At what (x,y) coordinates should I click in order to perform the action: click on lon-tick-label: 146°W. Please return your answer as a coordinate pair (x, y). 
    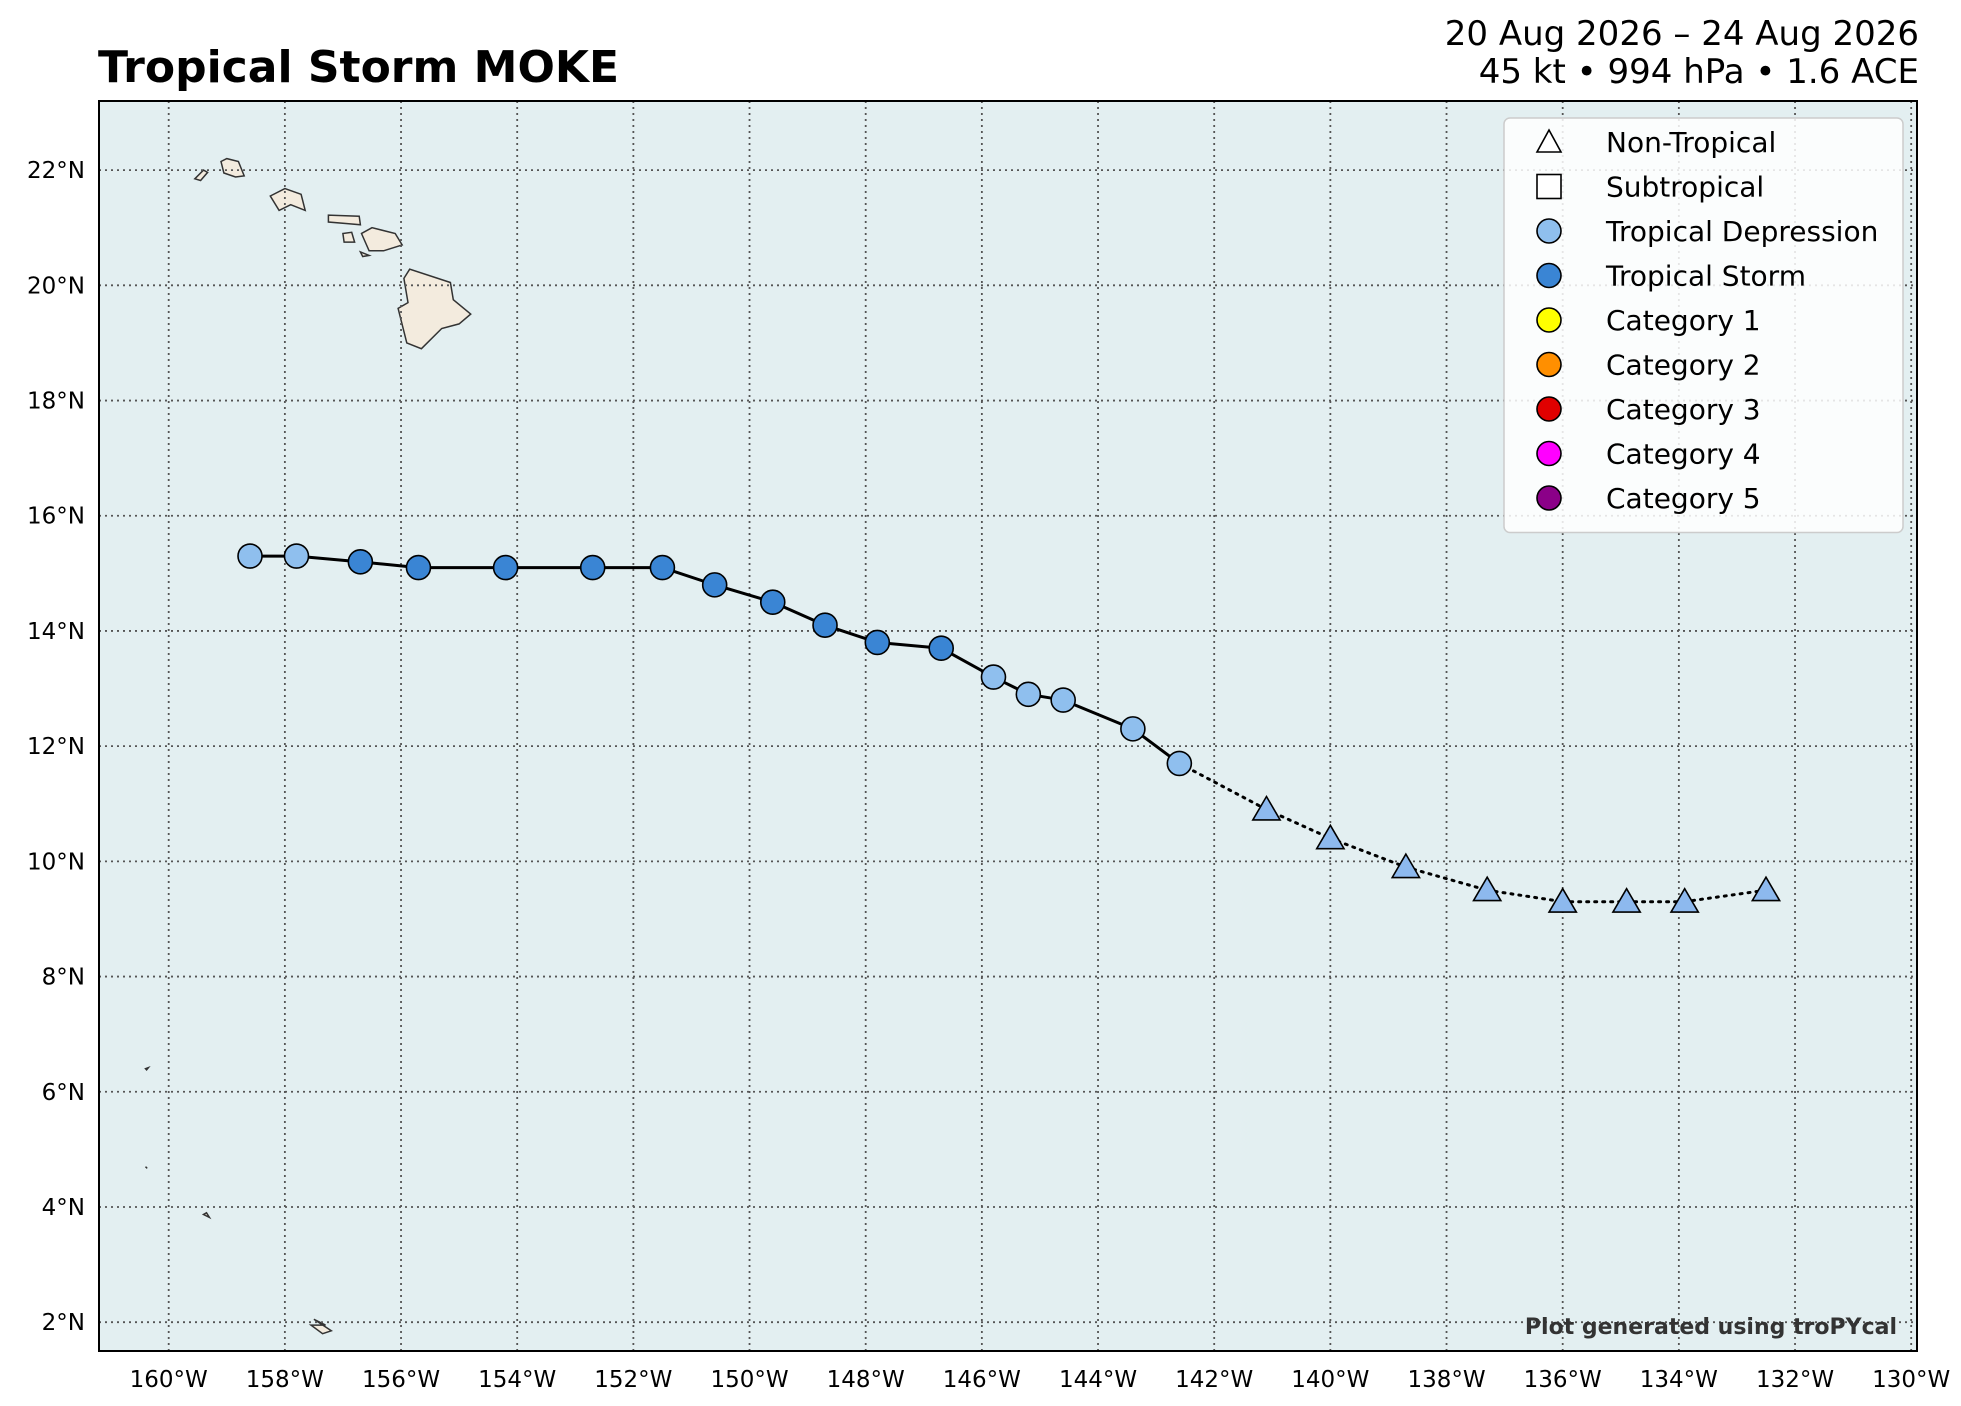
    Looking at the image, I should click on (982, 1380).